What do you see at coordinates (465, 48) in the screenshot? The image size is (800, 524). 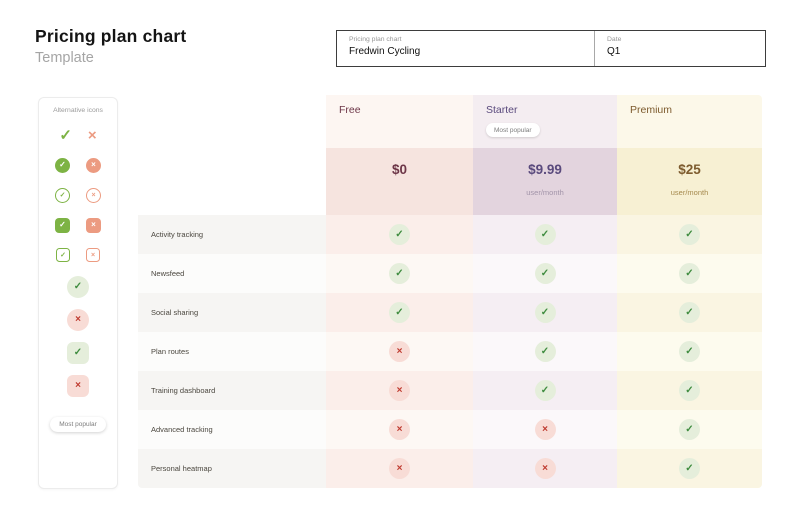 I see `meta-field-chart-name: Pricing plan chart Fredwin Cycling` at bounding box center [465, 48].